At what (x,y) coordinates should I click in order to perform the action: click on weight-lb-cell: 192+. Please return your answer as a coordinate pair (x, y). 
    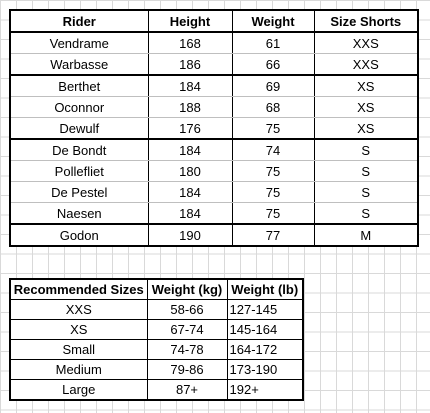
    Looking at the image, I should click on (265, 390).